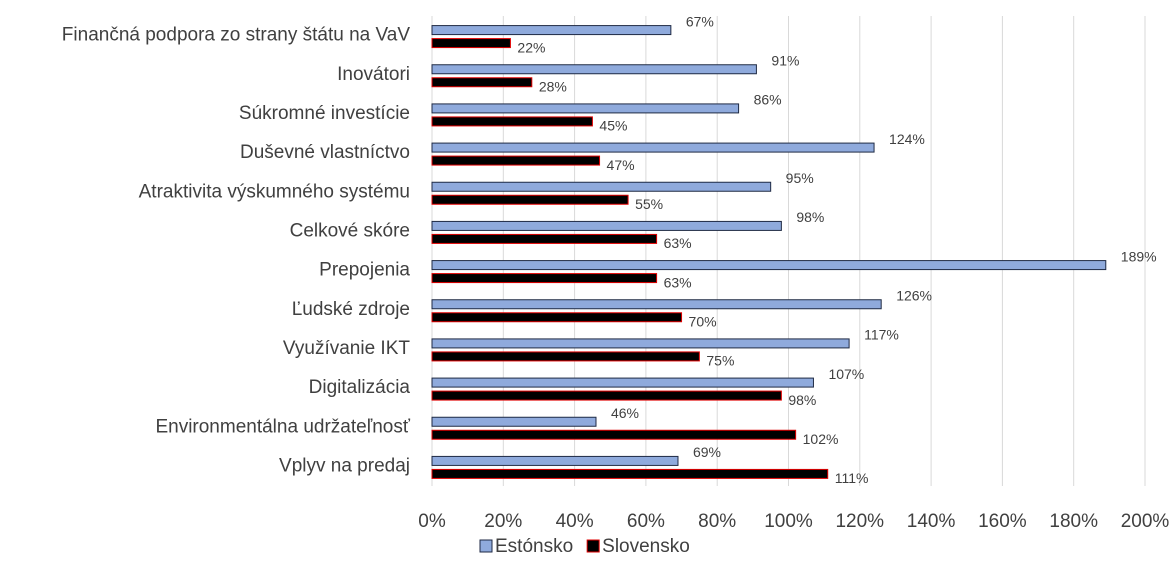  What do you see at coordinates (1145, 521) in the screenshot?
I see `x-tick-label: 200%` at bounding box center [1145, 521].